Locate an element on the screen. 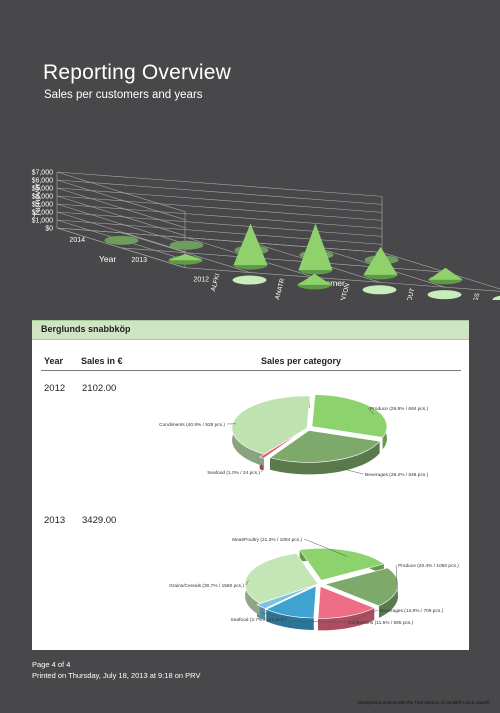  panel-title: Berglunds snabbköp is located at coordinates (86, 329).